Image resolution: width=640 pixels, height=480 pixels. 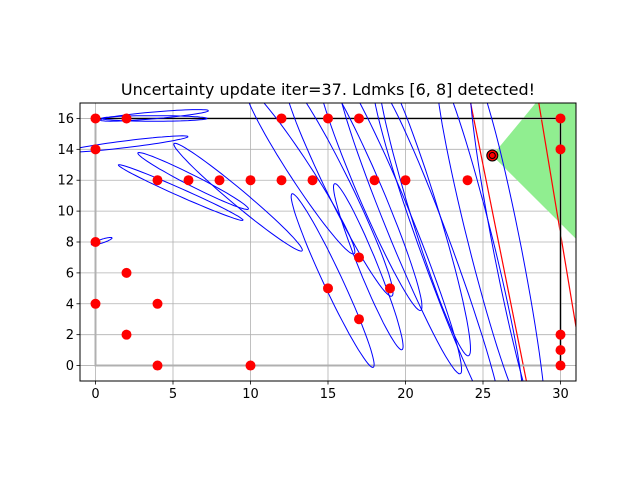 What do you see at coordinates (483, 394) in the screenshot?
I see `x-tick-label: 25` at bounding box center [483, 394].